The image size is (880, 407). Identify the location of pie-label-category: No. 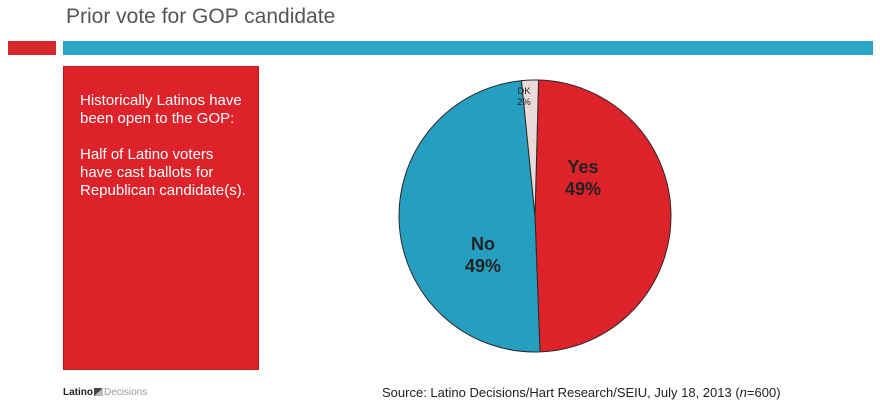
(483, 244).